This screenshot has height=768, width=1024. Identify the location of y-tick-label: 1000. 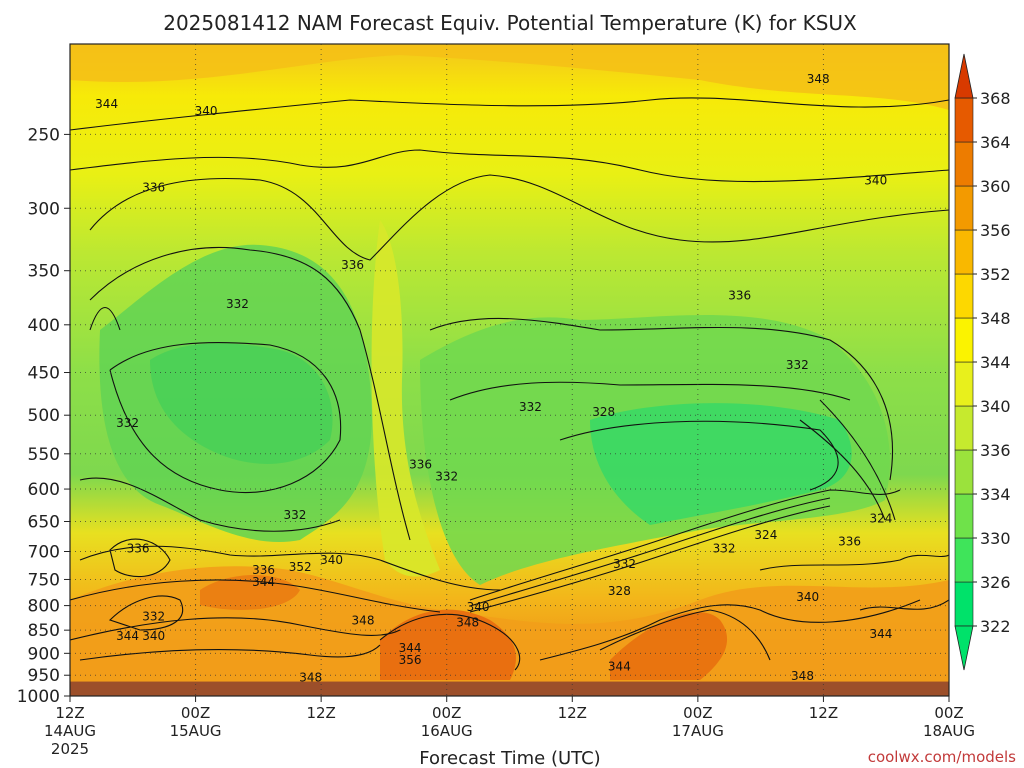
(38, 697).